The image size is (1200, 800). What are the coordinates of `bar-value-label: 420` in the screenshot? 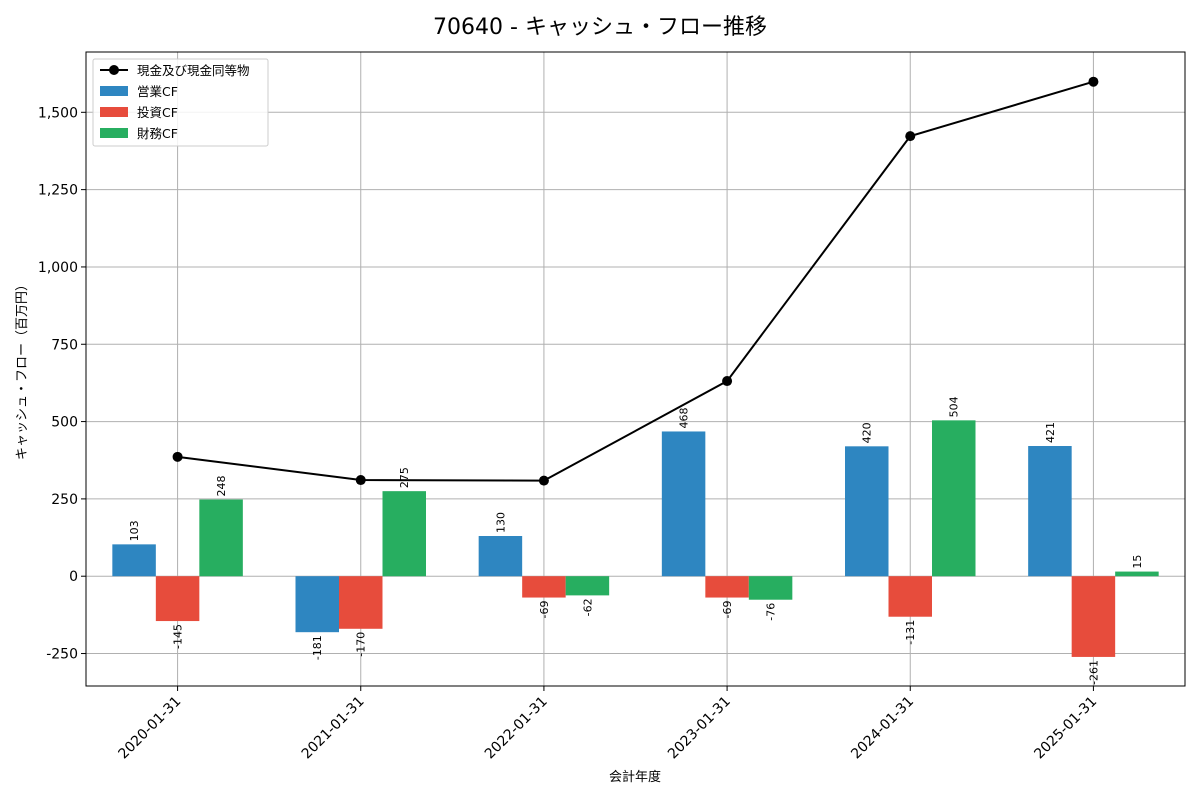 It's located at (867, 432).